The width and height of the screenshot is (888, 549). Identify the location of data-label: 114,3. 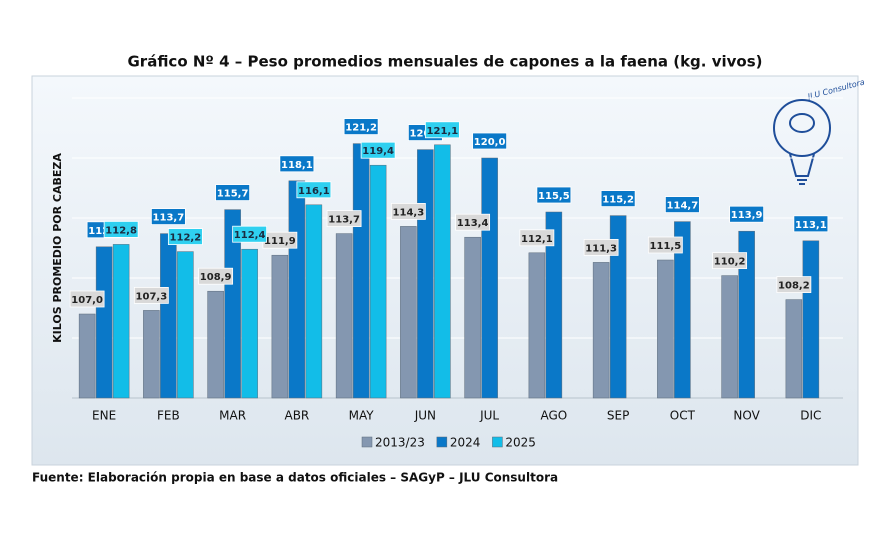
(409, 212).